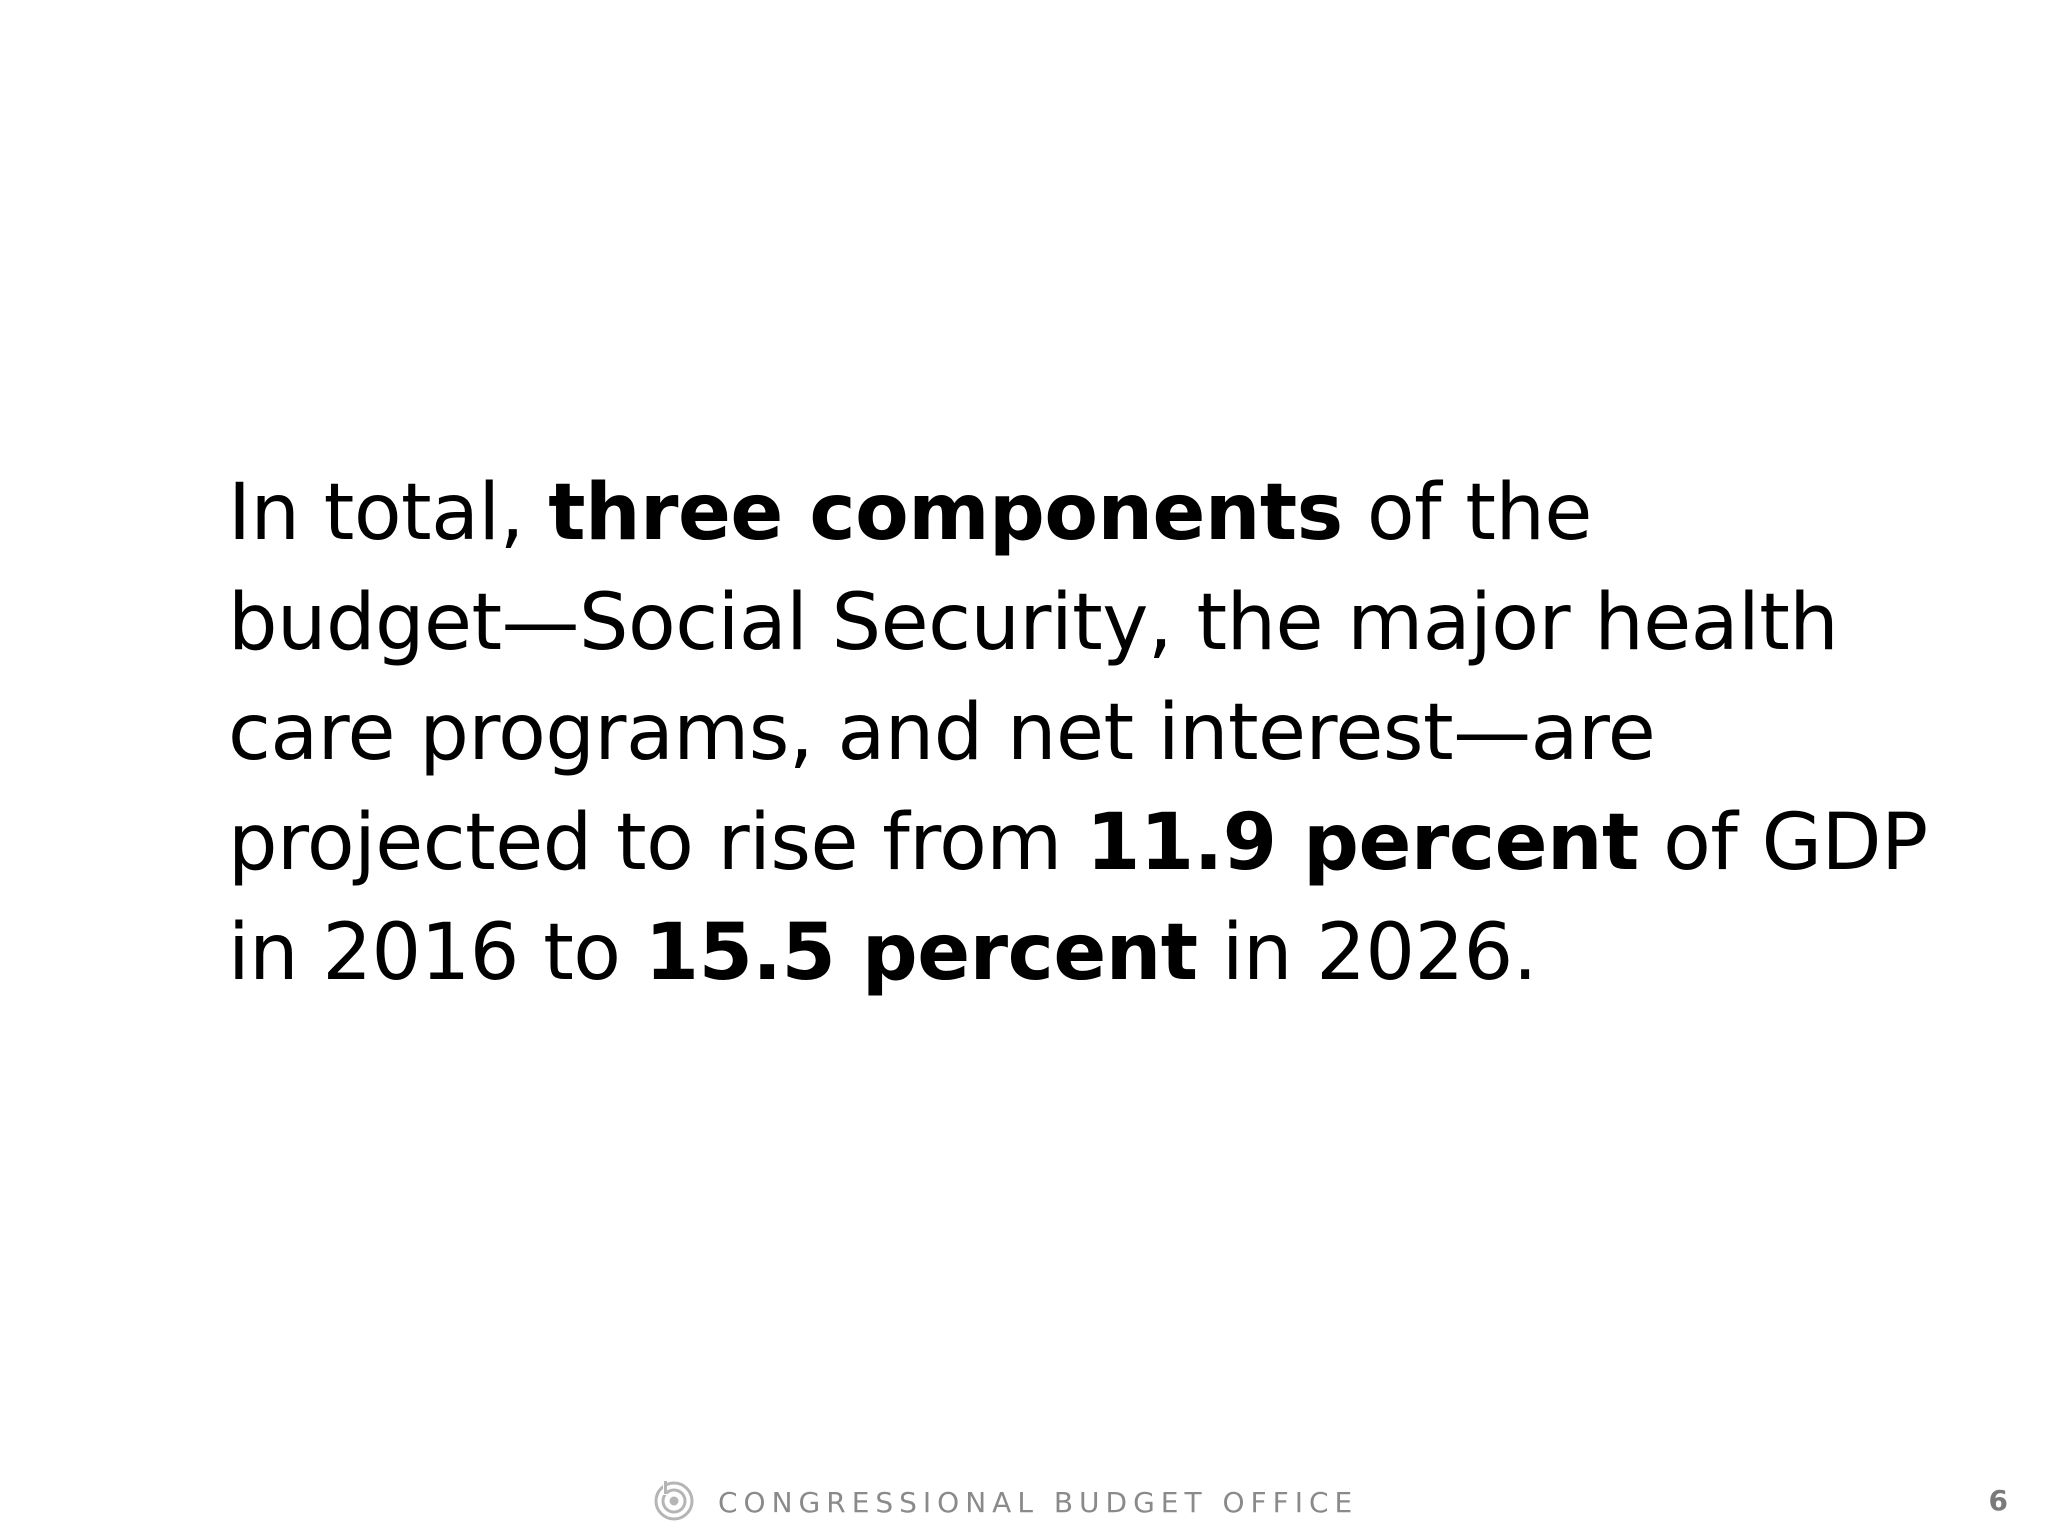 This screenshot has width=2048, height=1536. I want to click on statement-line-5: in 2016 to 15.5 percent in 2026., so click(1048, 953).